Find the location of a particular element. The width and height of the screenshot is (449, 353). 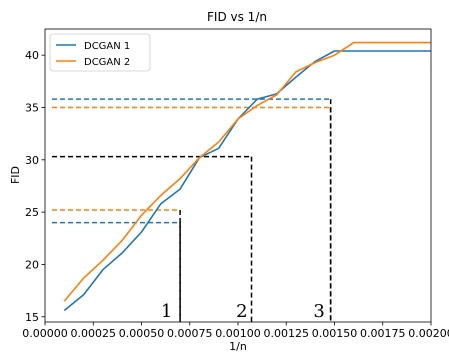

y-tick-label: 25 is located at coordinates (32, 212).